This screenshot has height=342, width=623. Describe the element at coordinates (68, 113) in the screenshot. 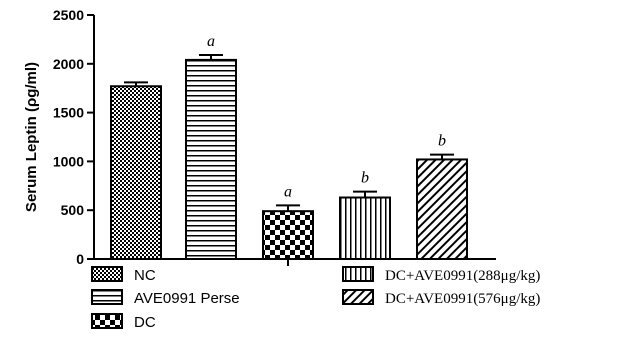

I see `y-tick-label: 1500` at that location.